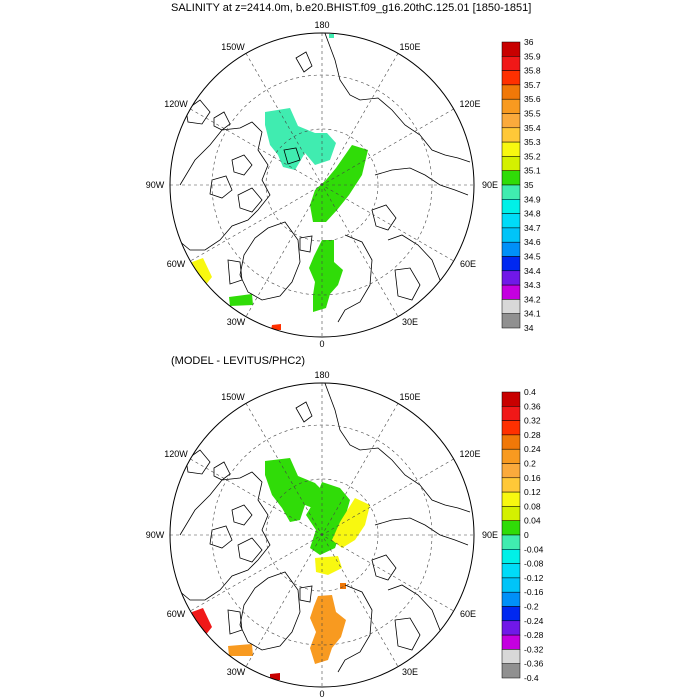  I want to click on colorbar-label: 34.7, so click(532, 228).